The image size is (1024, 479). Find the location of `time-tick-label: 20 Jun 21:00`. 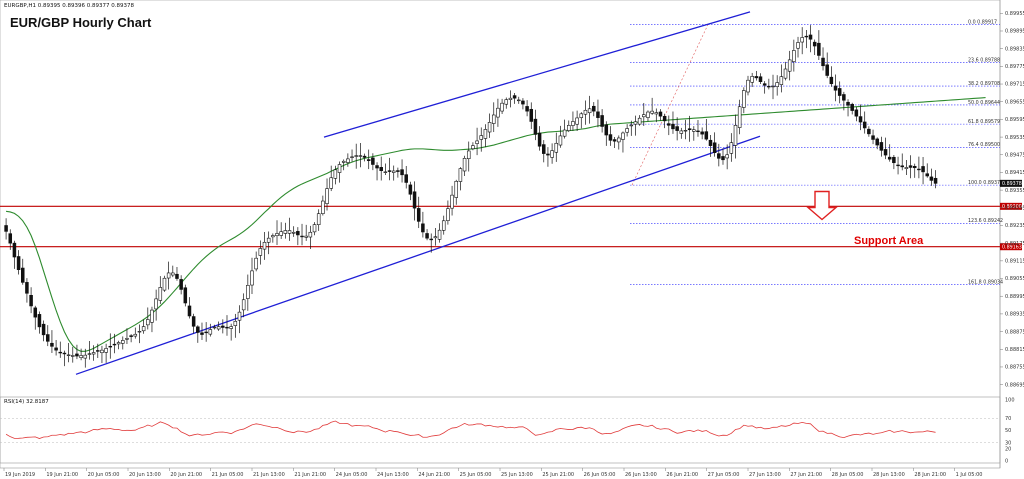

time-tick-label: 20 Jun 21:00 is located at coordinates (186, 475).